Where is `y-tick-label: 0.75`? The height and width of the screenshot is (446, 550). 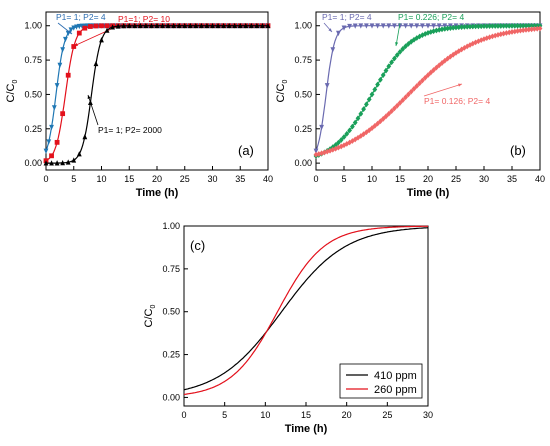 y-tick-label: 0.75 is located at coordinates (171, 269).